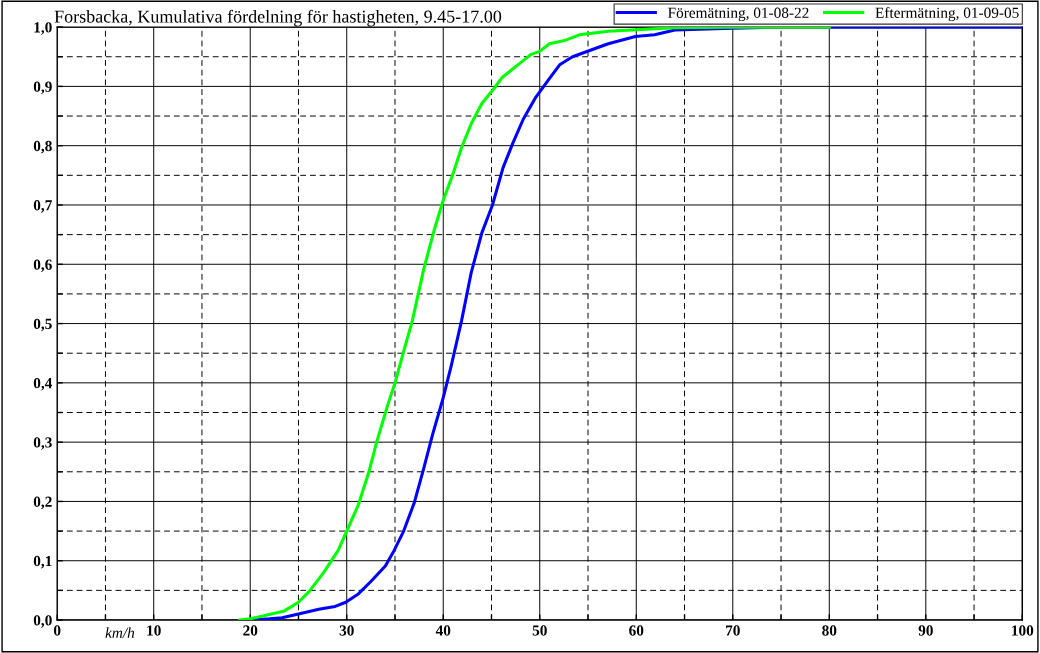  What do you see at coordinates (42, 325) in the screenshot?
I see `y-tick-label: 0,5` at bounding box center [42, 325].